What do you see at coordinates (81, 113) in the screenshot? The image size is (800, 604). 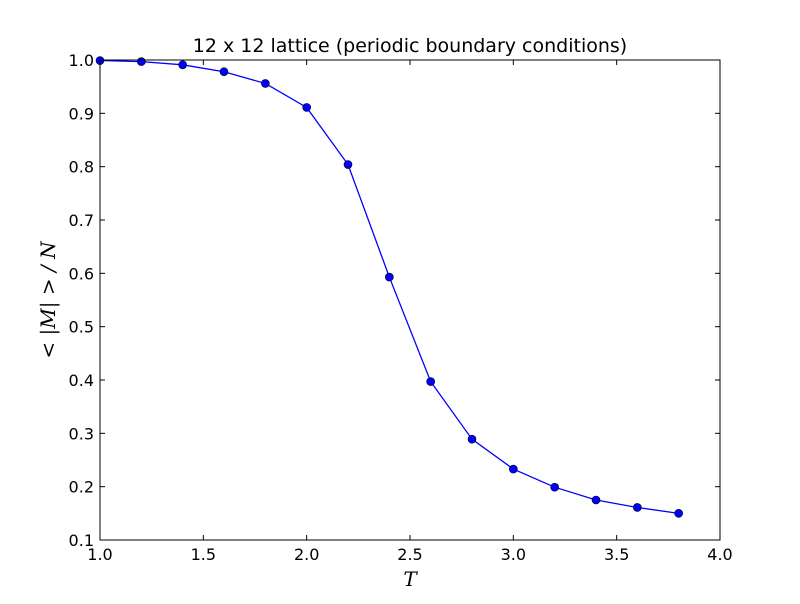 I see `y-tick-label: 0.9` at bounding box center [81, 113].